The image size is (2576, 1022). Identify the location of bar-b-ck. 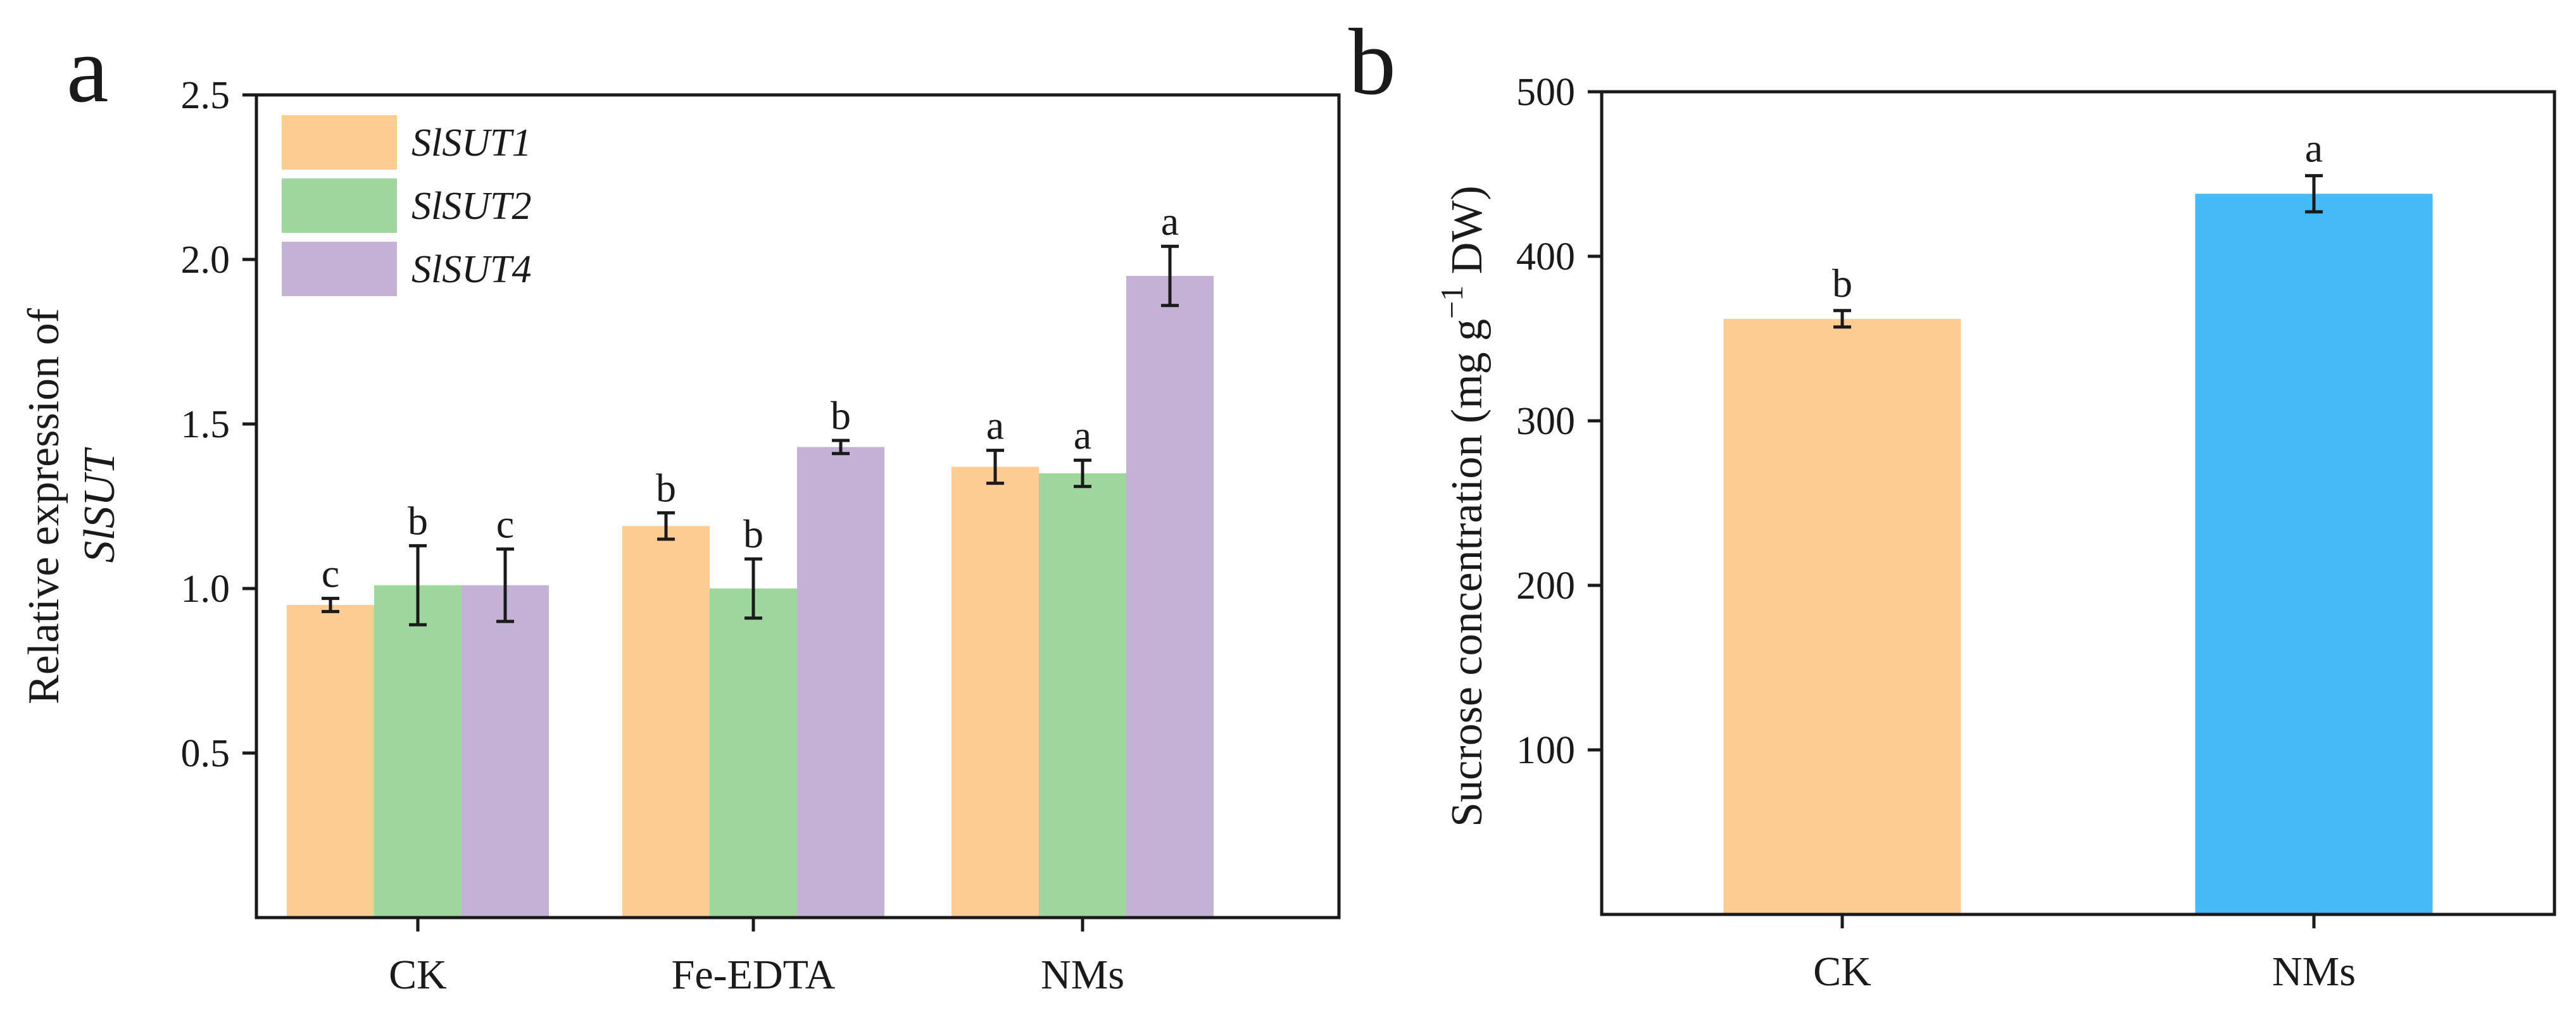
(1842, 616).